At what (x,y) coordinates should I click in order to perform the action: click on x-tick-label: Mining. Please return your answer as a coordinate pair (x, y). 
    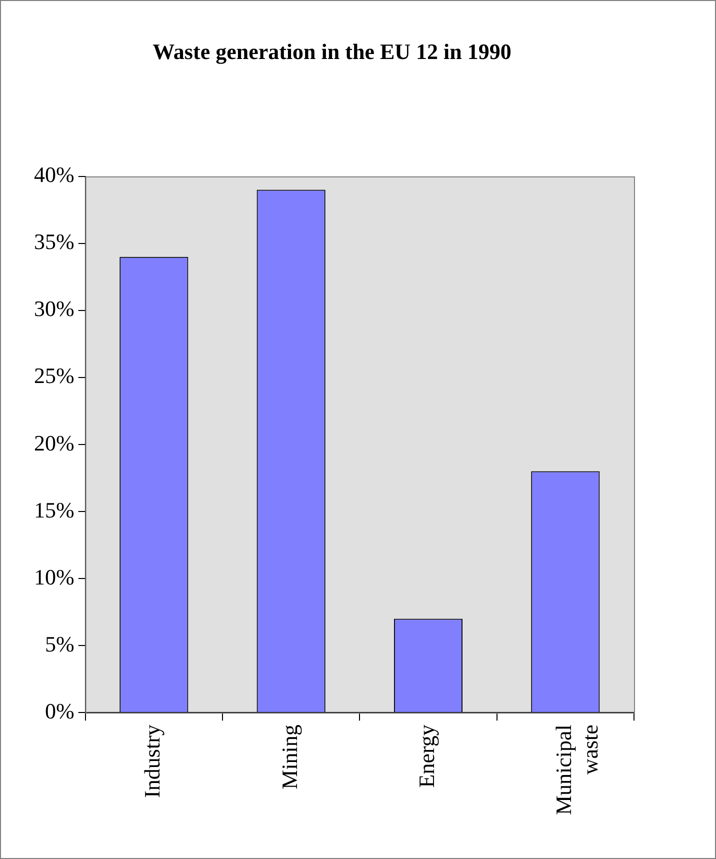
    Looking at the image, I should click on (289, 757).